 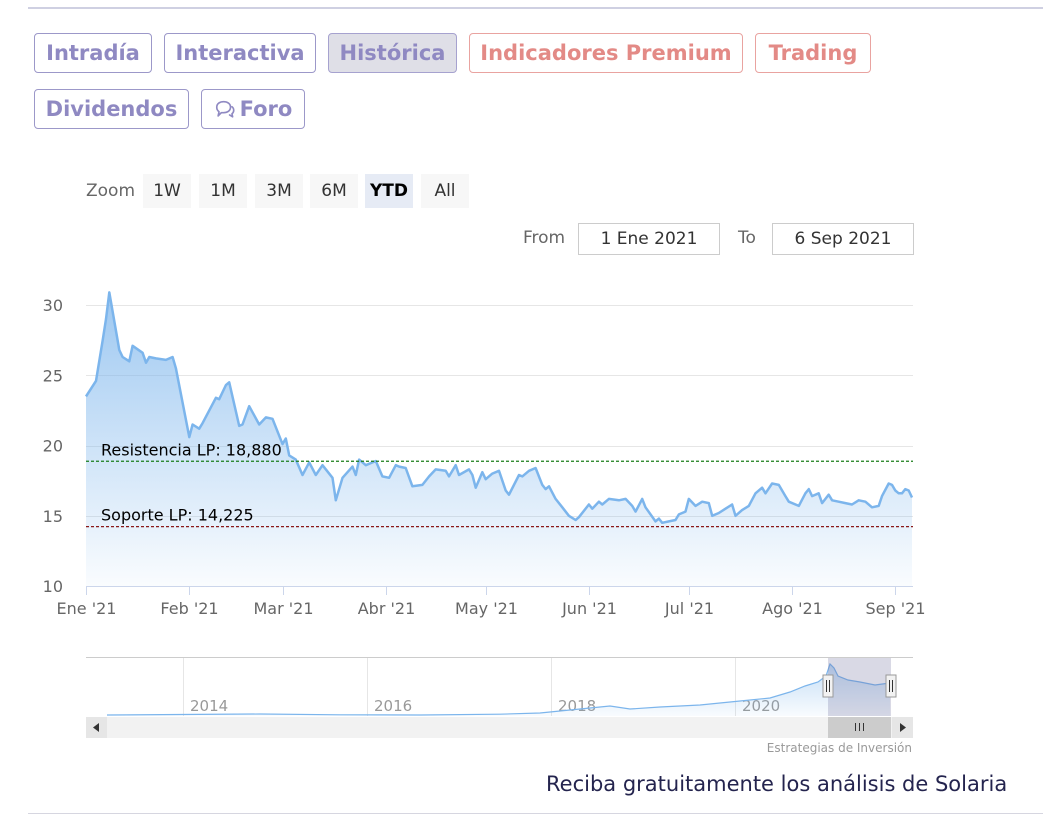 I want to click on navigator-year-label: 2014, so click(x=209, y=706).